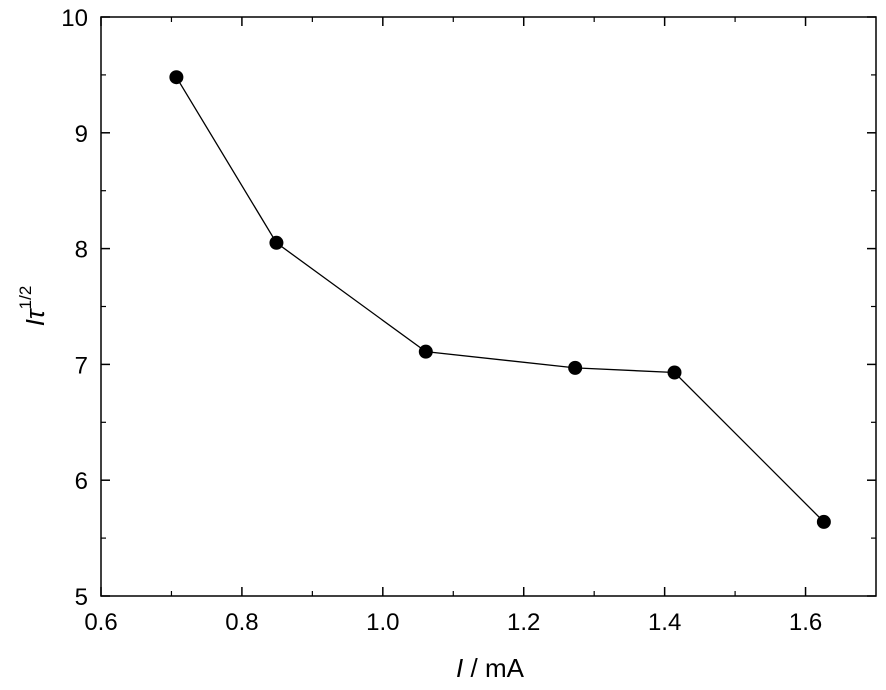 The image size is (886, 690). What do you see at coordinates (81, 365) in the screenshot?
I see `y-tick-label: 7` at bounding box center [81, 365].